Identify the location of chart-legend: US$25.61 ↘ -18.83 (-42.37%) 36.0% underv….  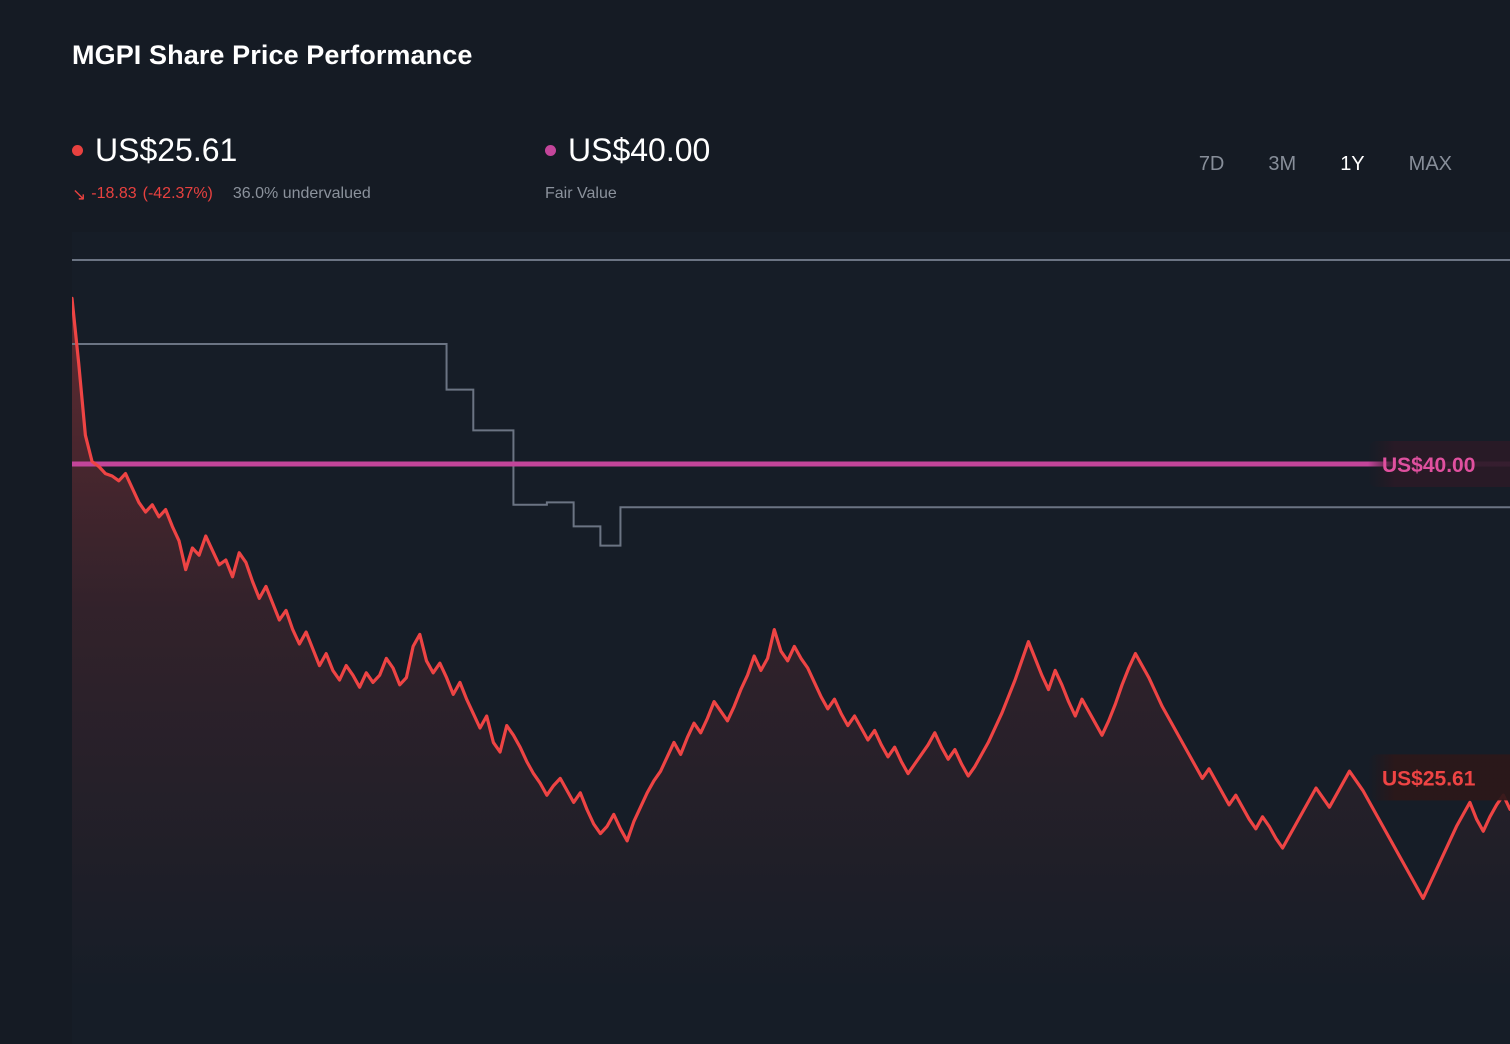
(597, 176).